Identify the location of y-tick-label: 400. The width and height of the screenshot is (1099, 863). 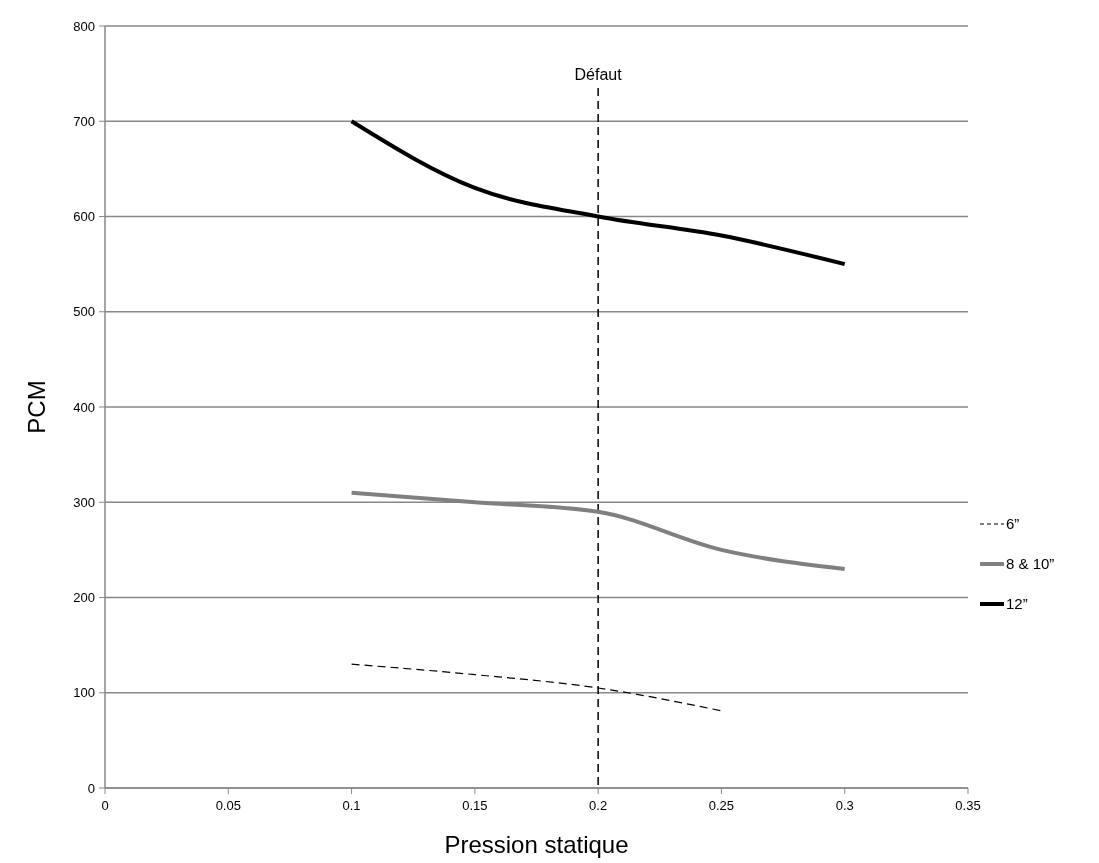
(84, 407).